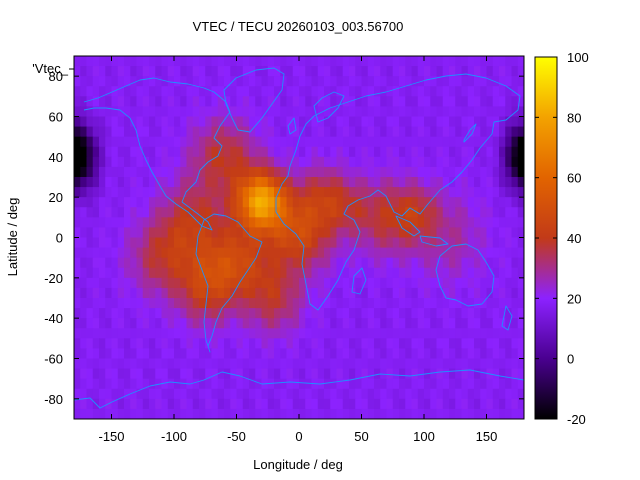 This screenshot has height=480, width=640. Describe the element at coordinates (56, 157) in the screenshot. I see `y-tick-label: 40` at that location.